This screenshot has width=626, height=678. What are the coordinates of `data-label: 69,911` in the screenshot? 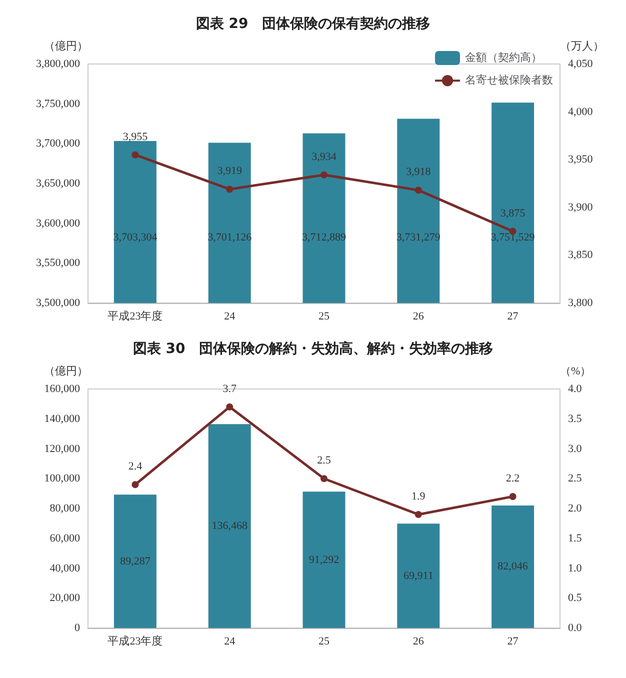 It's located at (418, 576).